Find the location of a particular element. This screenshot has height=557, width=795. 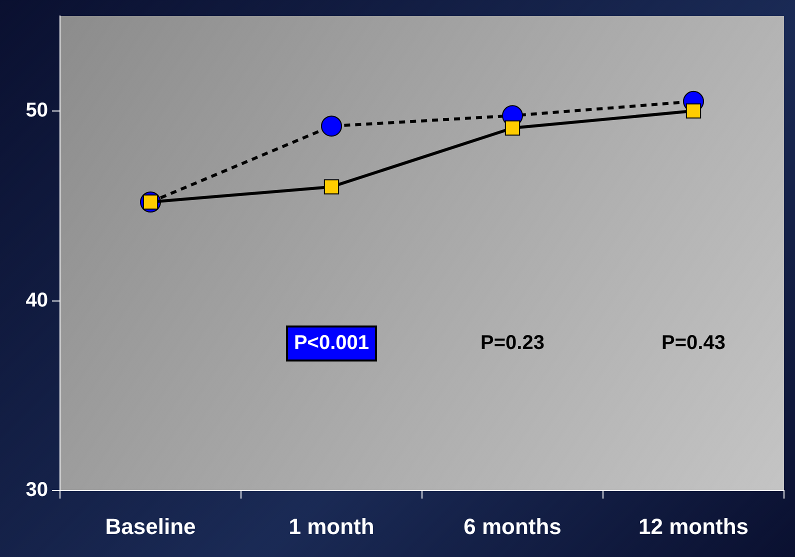

x-tick-label: 1 month is located at coordinates (331, 526).